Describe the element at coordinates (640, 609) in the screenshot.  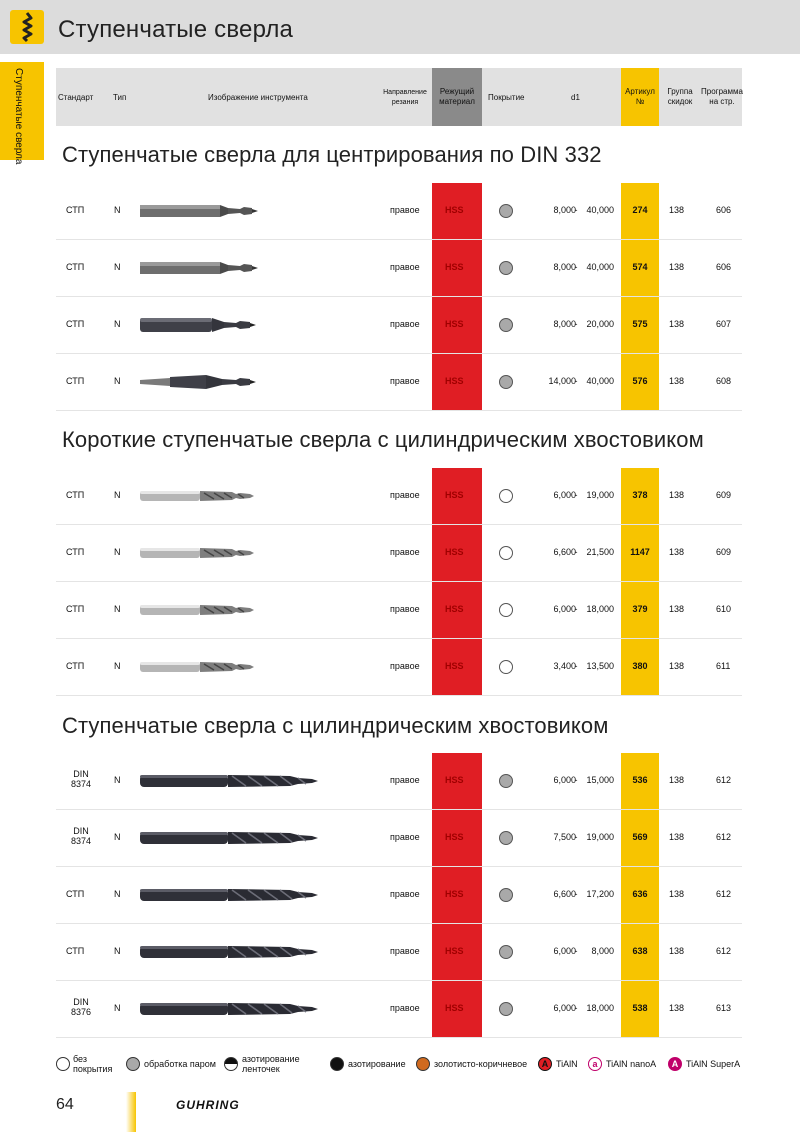
I see `article-number-cell: 379` at that location.